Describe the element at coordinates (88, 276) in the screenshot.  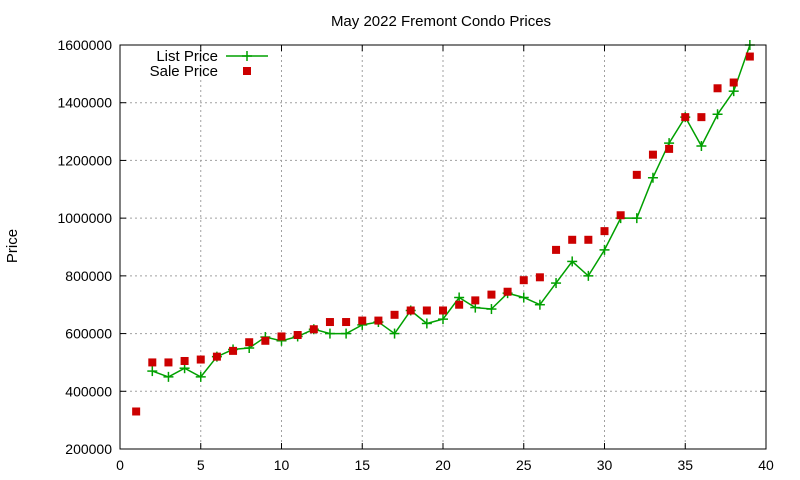
I see `y-tick-label: 800000` at that location.